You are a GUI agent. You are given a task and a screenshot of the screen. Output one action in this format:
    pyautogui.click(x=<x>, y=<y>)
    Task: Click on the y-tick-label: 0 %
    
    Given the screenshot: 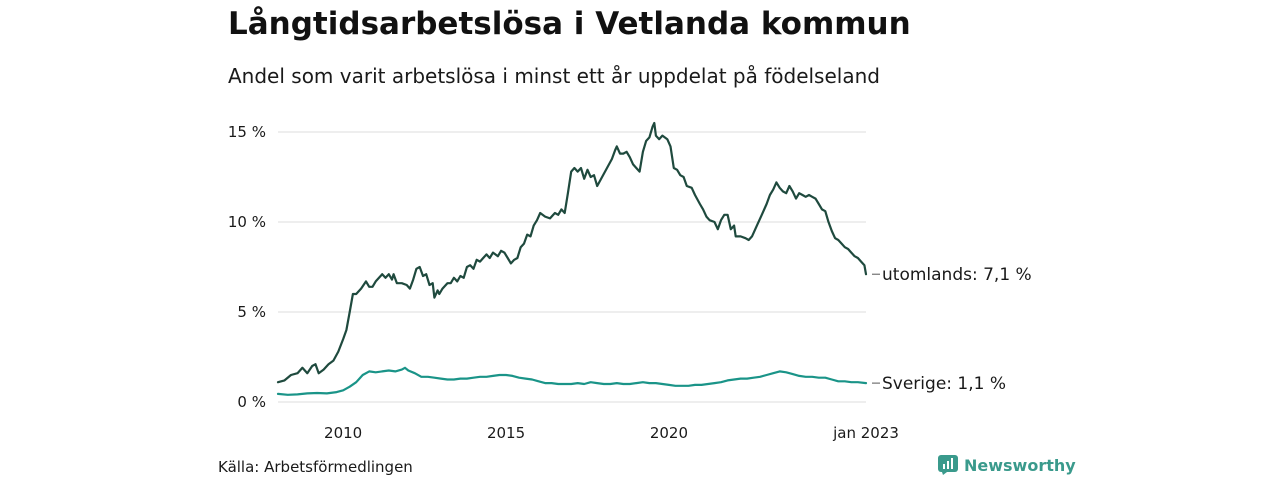 What is the action you would take?
    pyautogui.click(x=251, y=402)
    